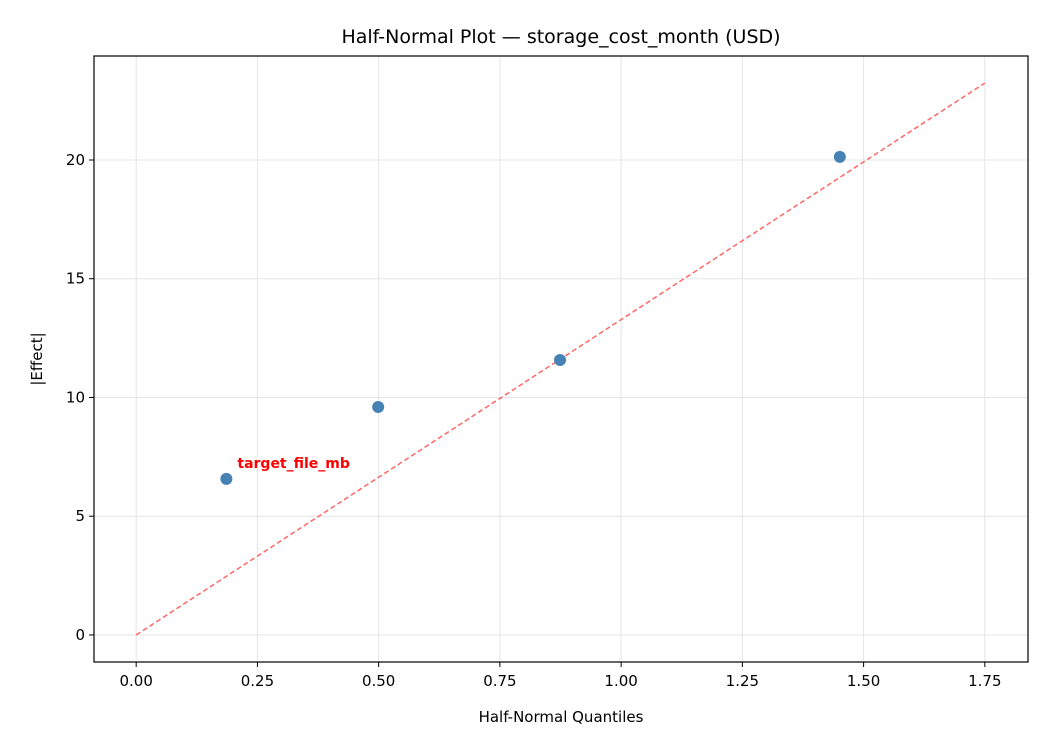  Describe the element at coordinates (257, 681) in the screenshot. I see `x-tick-label: 0.25` at that location.